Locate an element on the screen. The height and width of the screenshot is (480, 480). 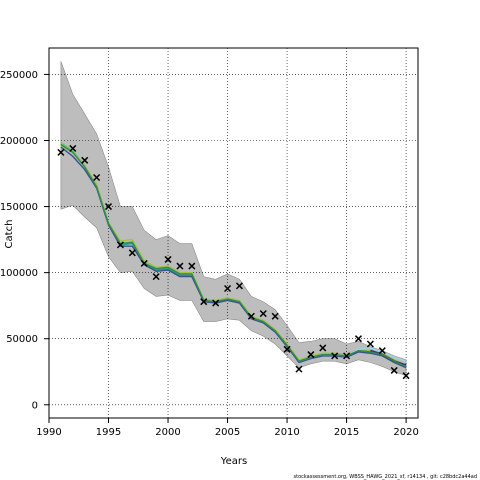
observed-point-2015 is located at coordinates (347, 356).